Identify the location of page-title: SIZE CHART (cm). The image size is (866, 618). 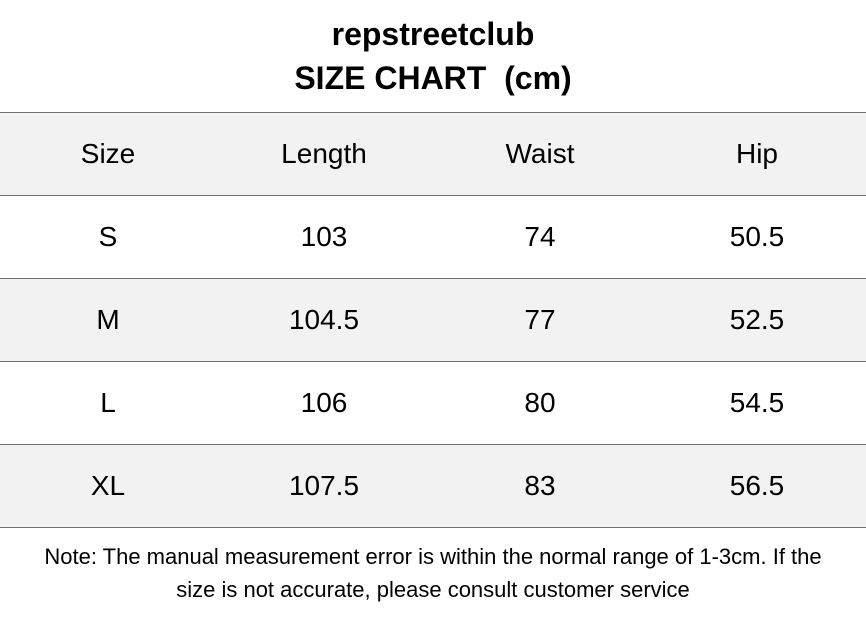
(433, 78).